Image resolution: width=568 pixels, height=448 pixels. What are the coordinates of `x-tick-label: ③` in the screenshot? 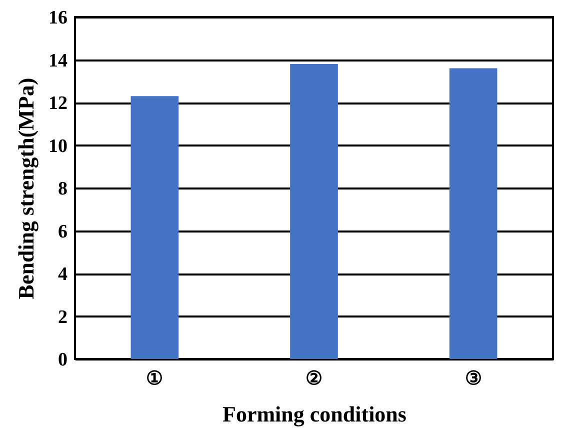 It's located at (473, 379).